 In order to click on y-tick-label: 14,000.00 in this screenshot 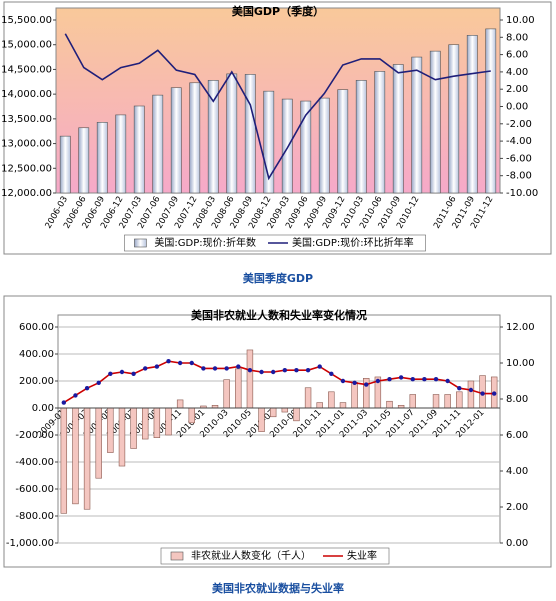, I will do `click(26, 94)`.